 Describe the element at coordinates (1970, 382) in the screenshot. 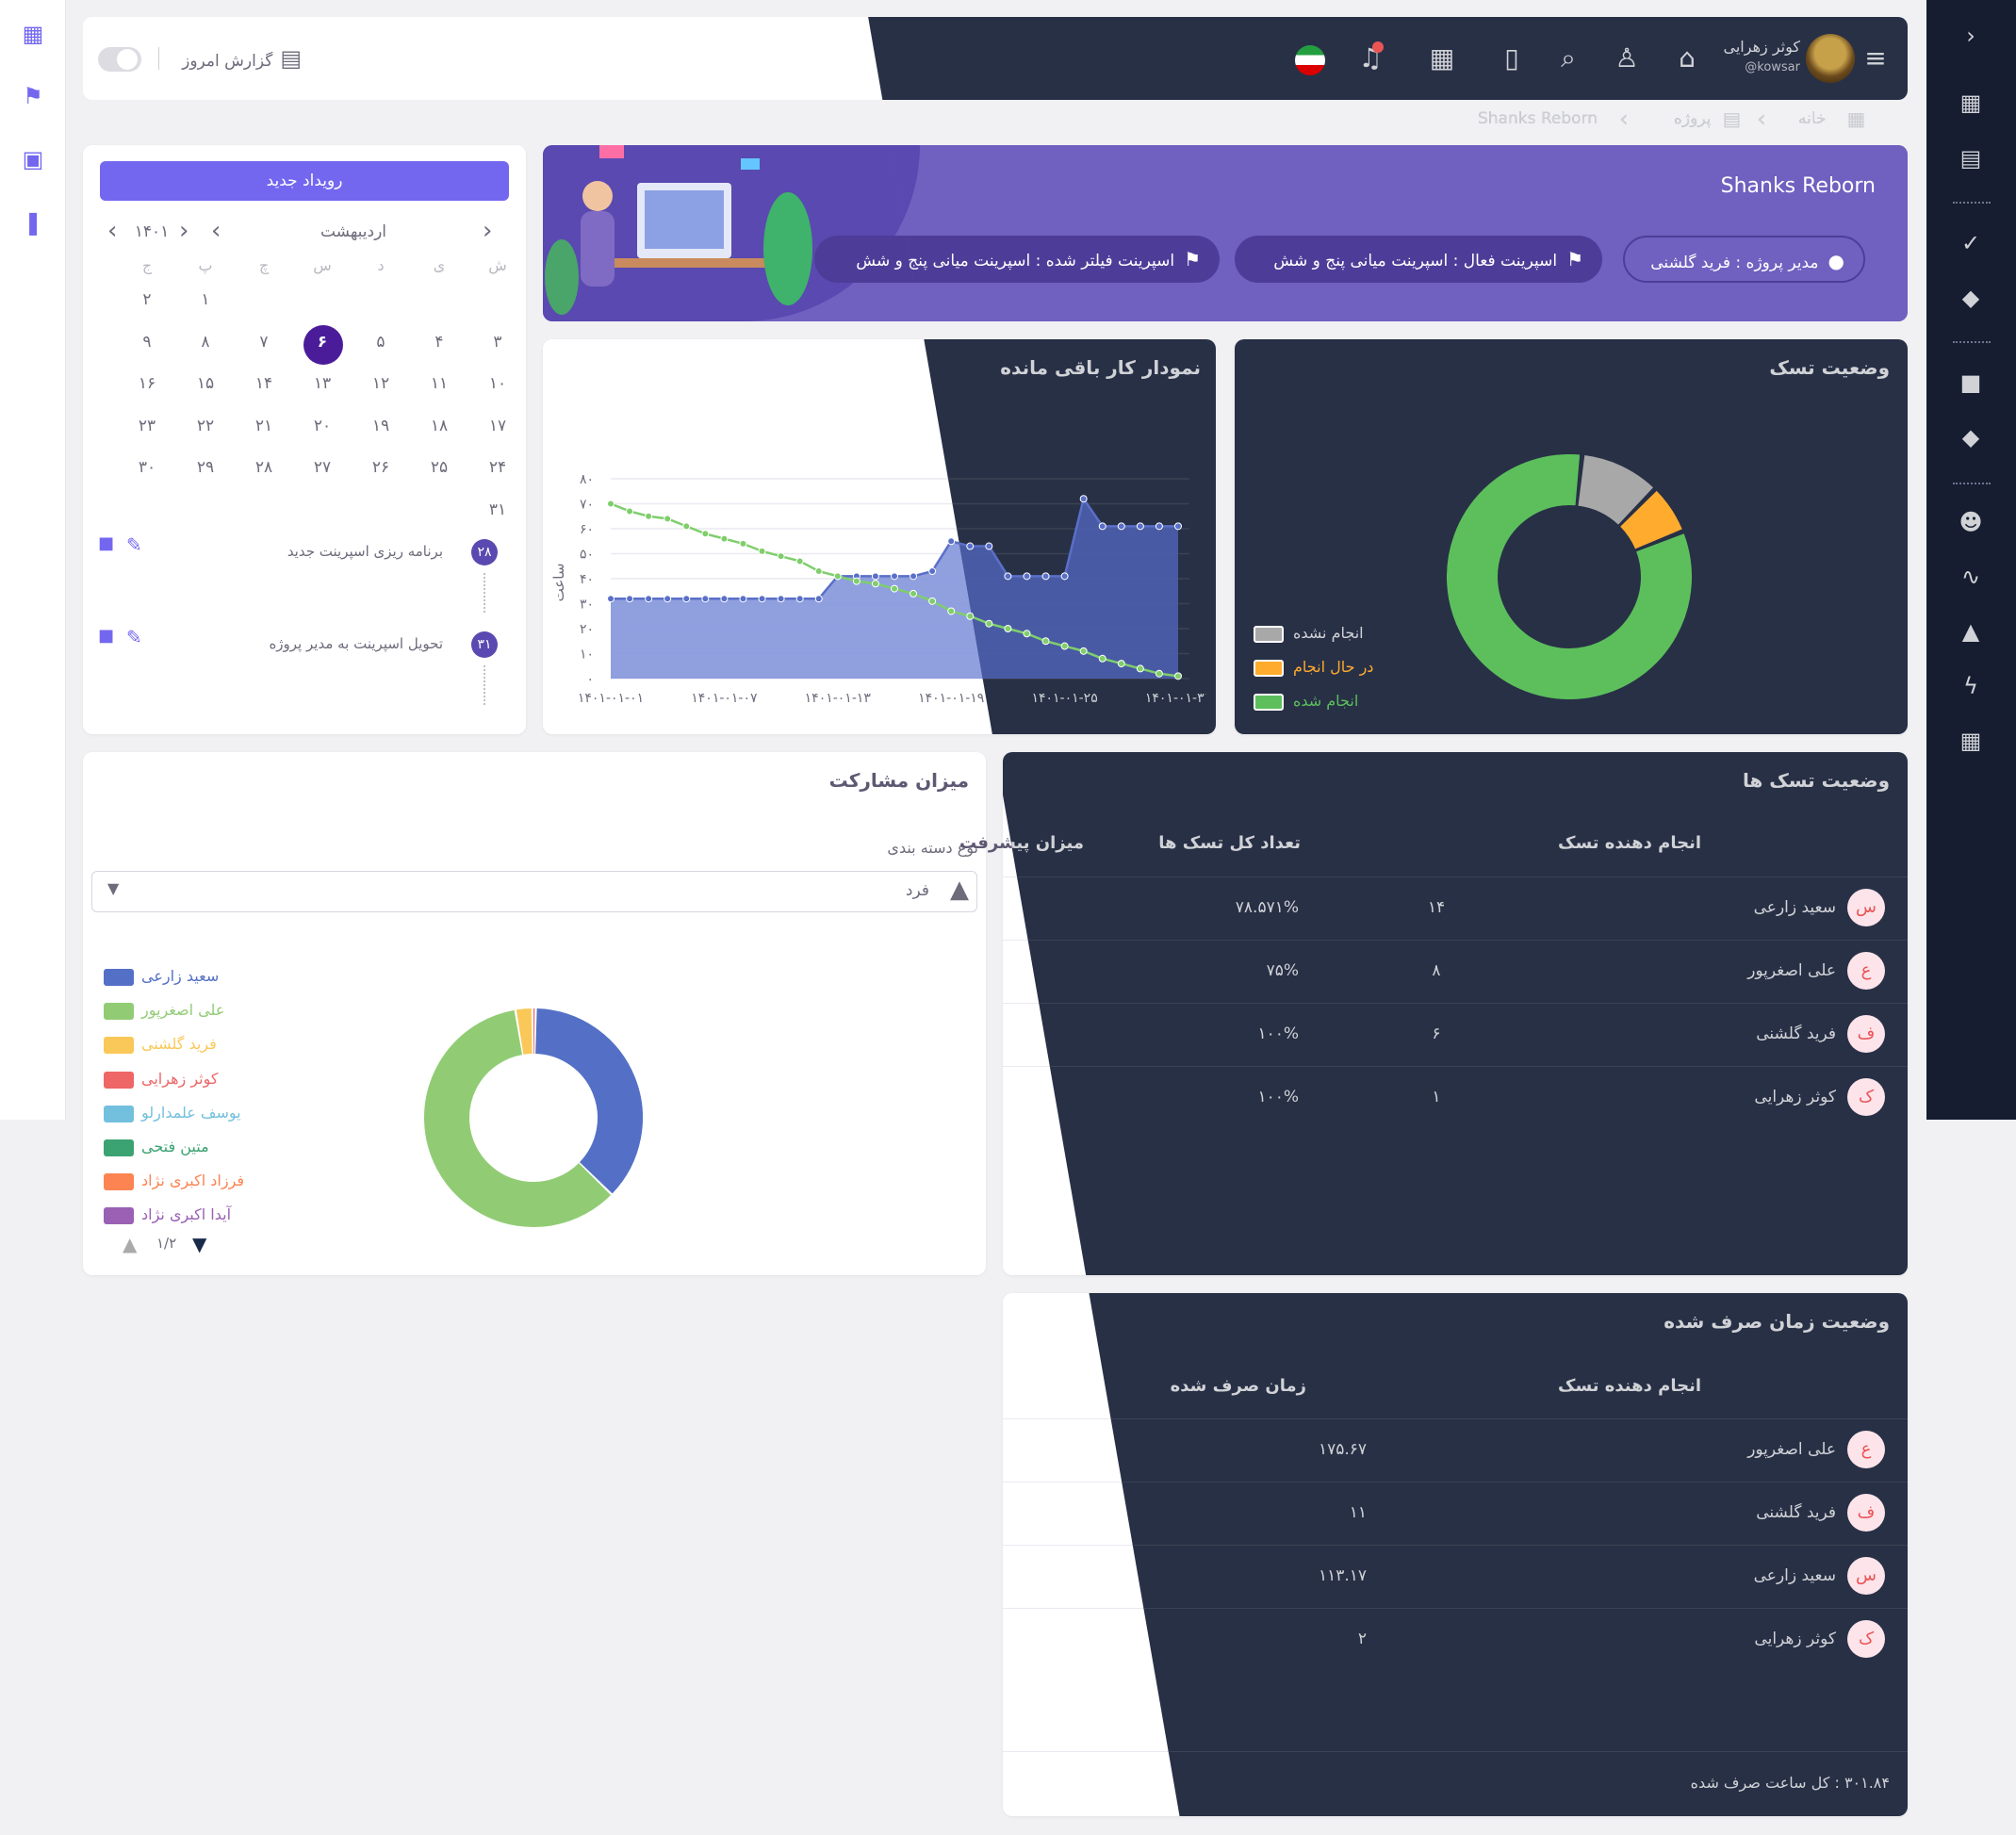

I see `briefcase-icon: ■` at that location.